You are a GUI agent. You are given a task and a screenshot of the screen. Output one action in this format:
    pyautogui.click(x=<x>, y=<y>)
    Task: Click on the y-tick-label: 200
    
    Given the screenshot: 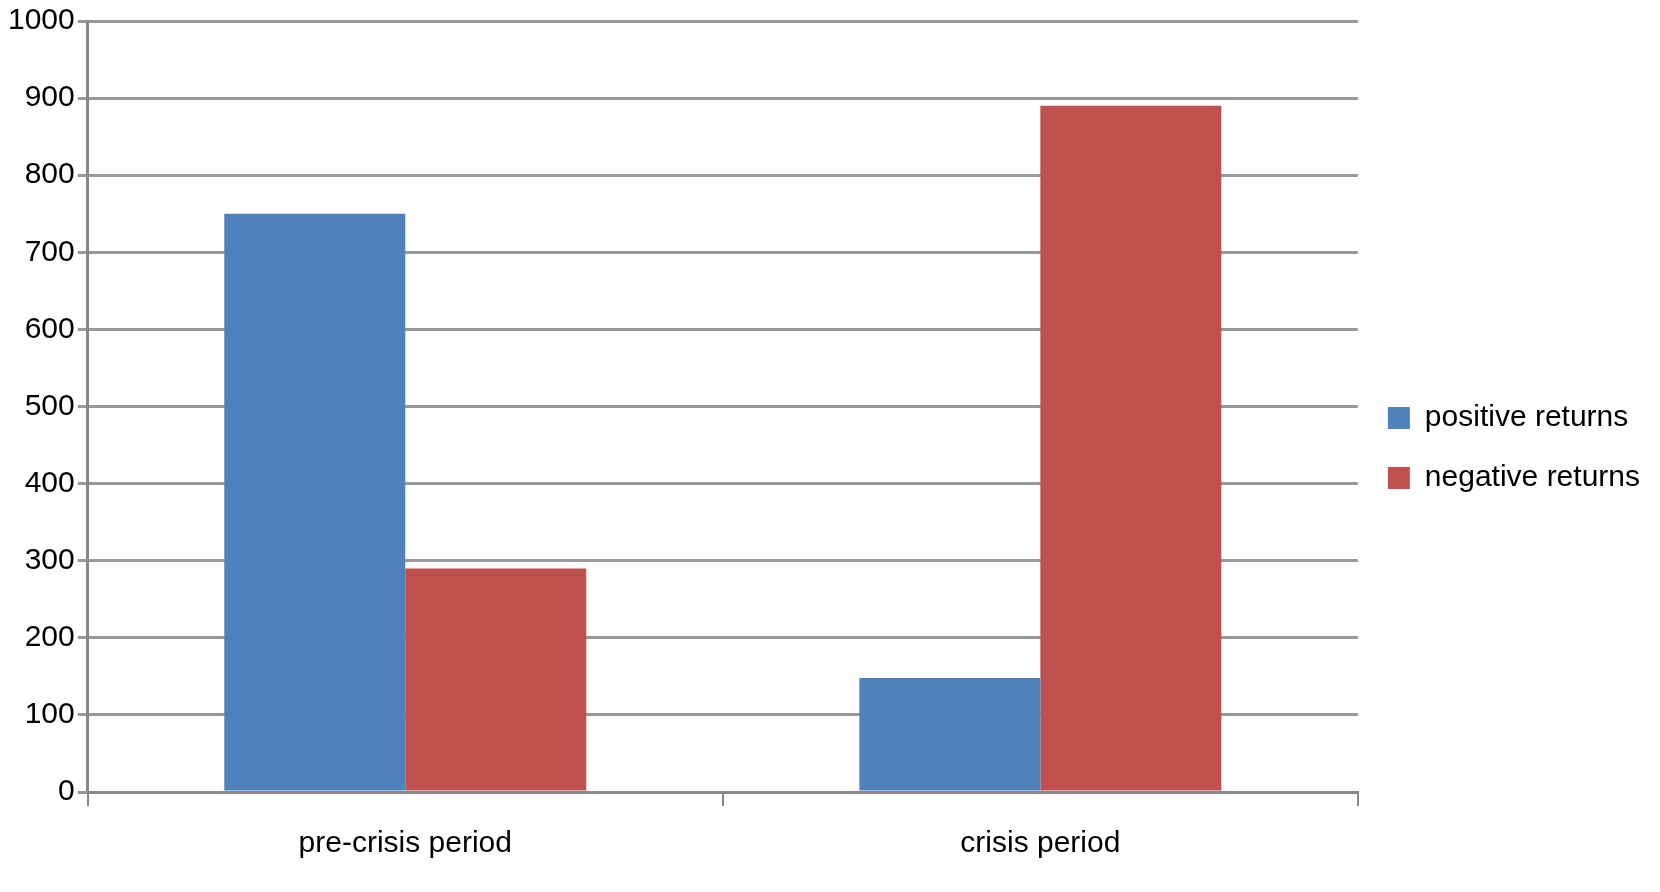 What is the action you would take?
    pyautogui.click(x=49, y=636)
    